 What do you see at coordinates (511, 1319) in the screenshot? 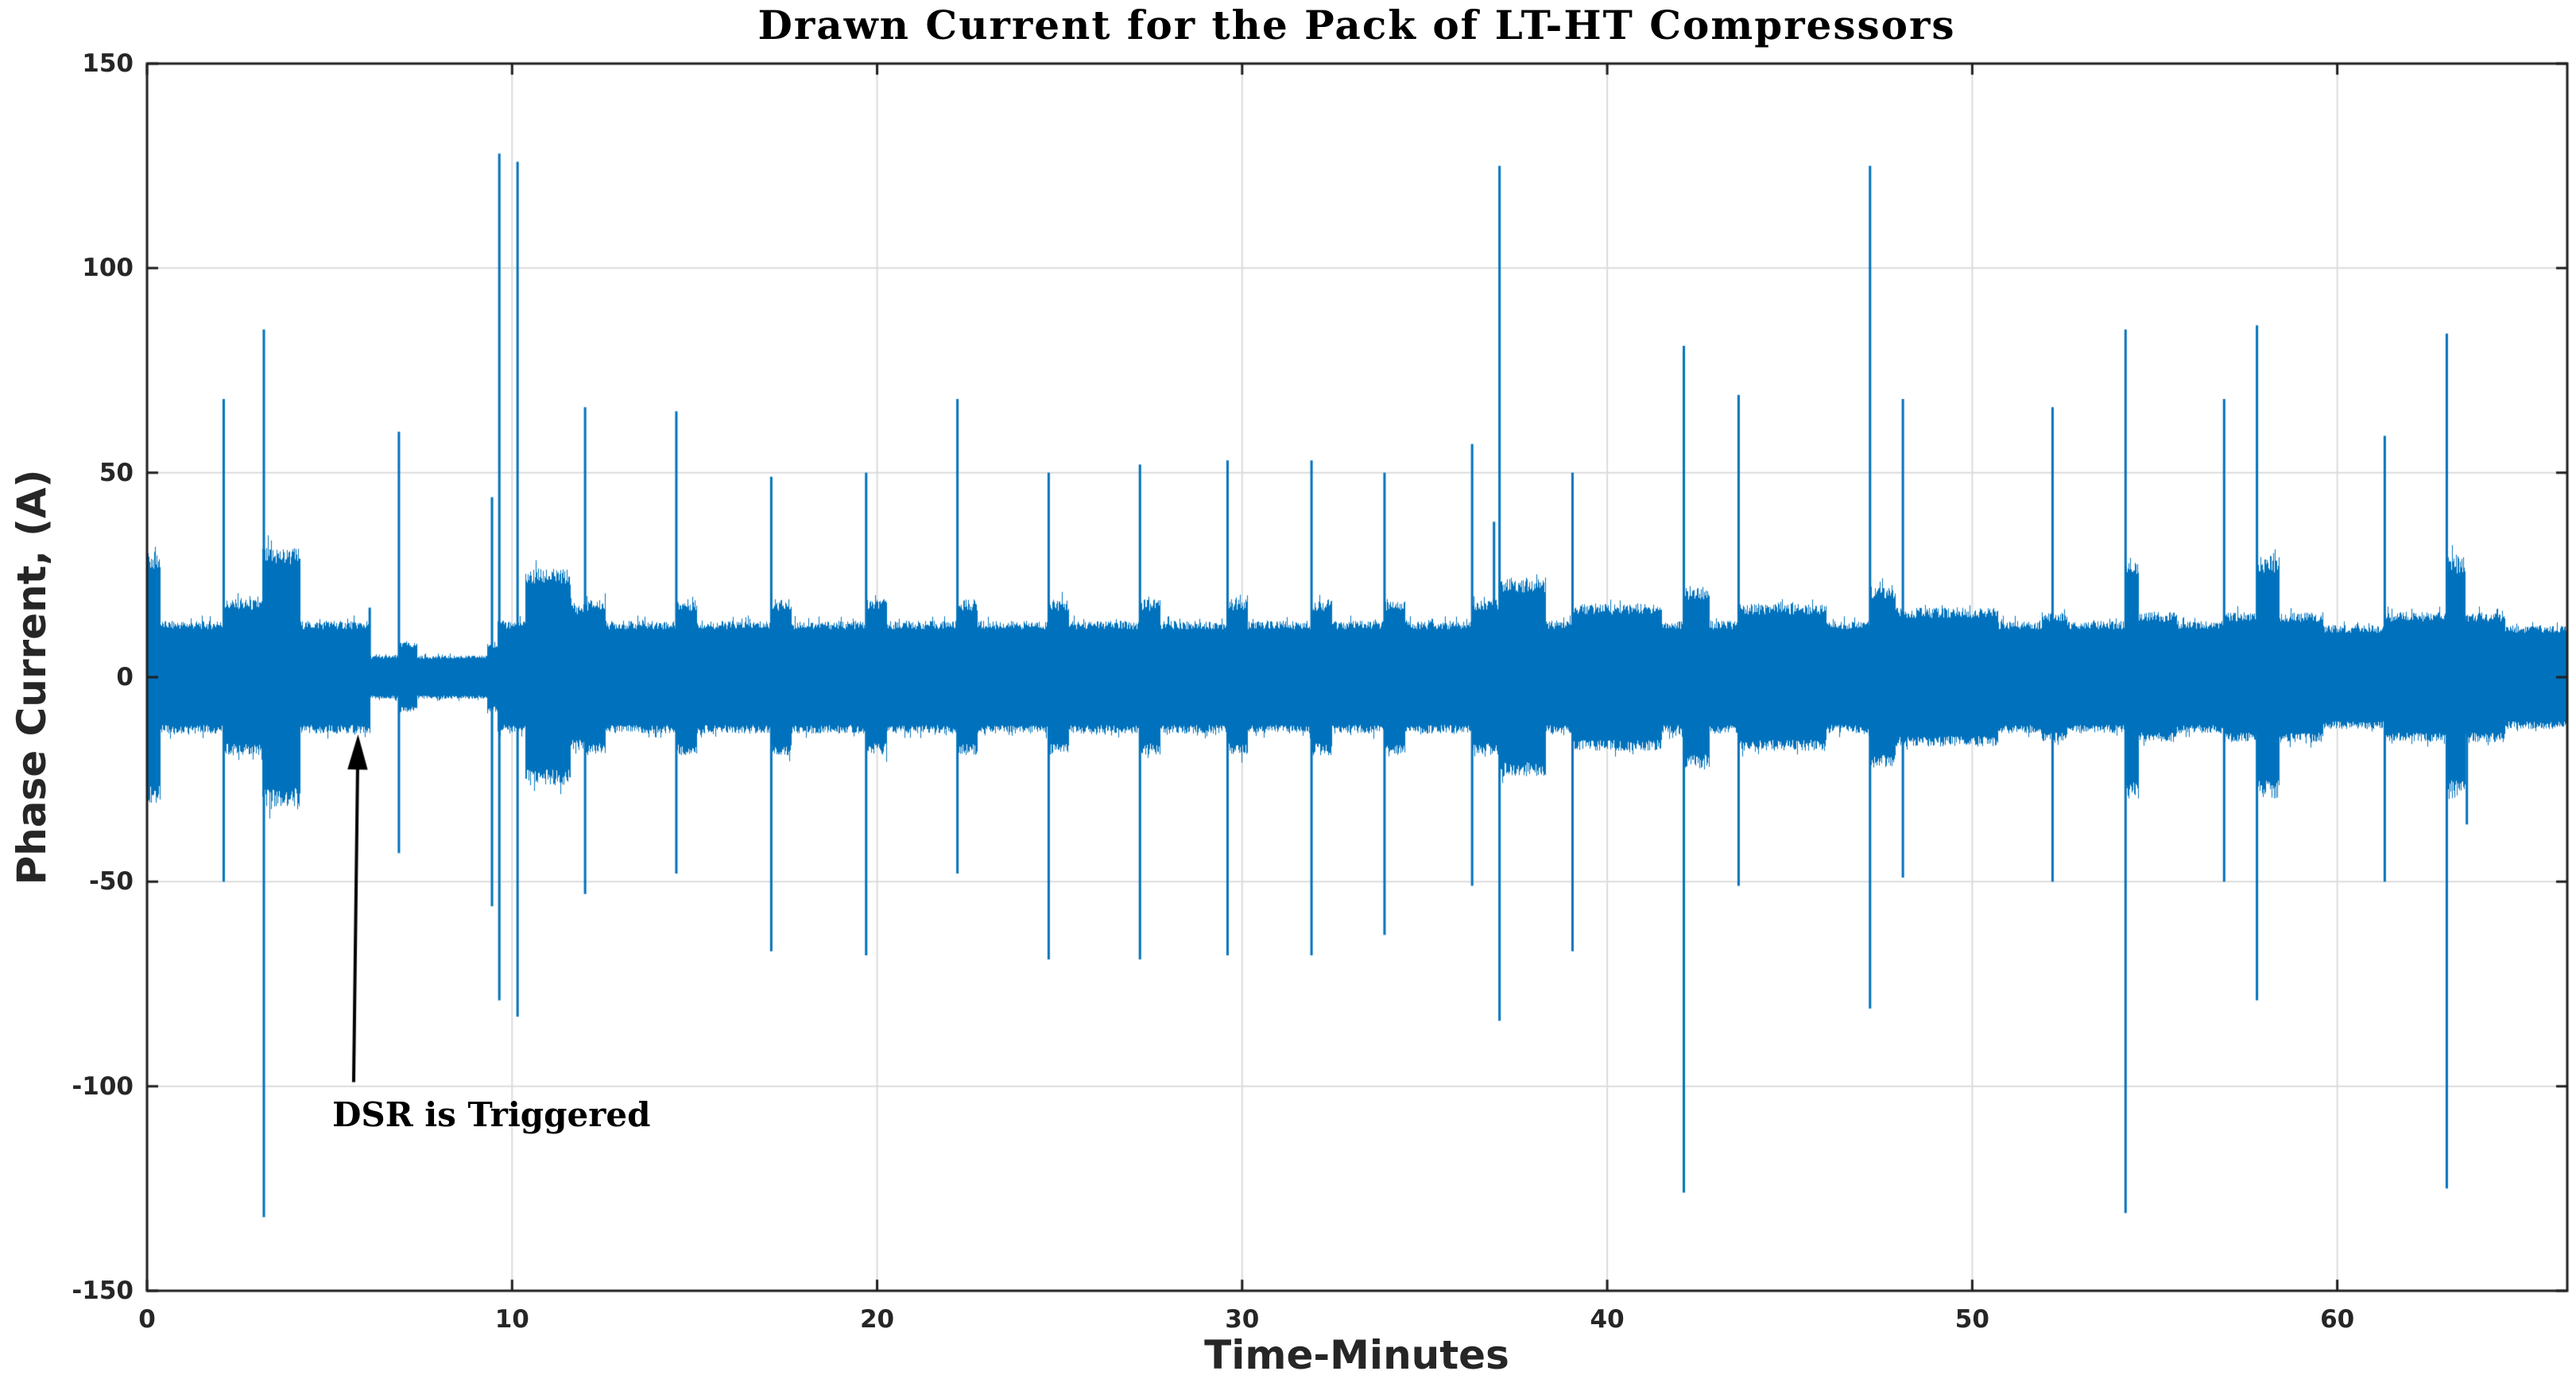
I see `x-tick-label: 10` at bounding box center [511, 1319].